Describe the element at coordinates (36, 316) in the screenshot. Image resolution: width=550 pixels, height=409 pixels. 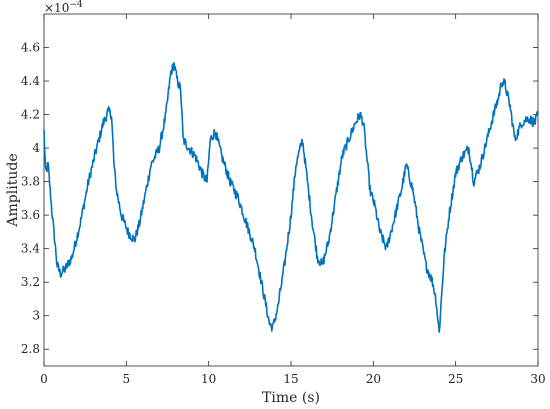
I see `y-tick-label: 3` at that location.